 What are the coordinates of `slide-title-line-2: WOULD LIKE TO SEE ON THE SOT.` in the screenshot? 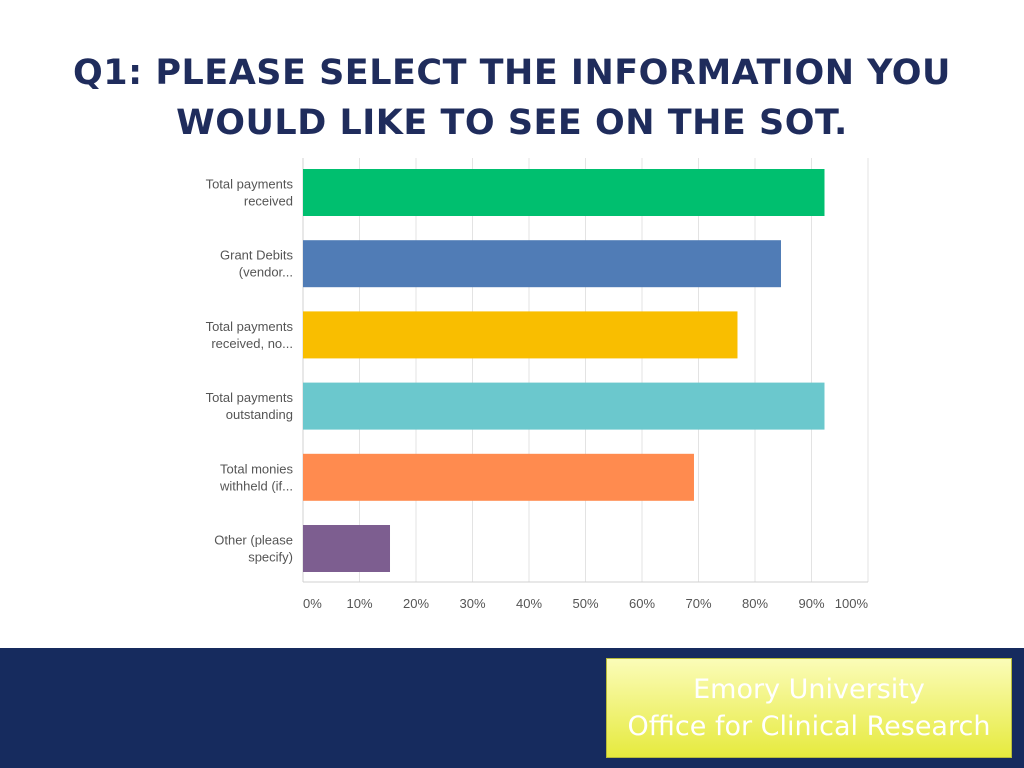 It's located at (512, 123).